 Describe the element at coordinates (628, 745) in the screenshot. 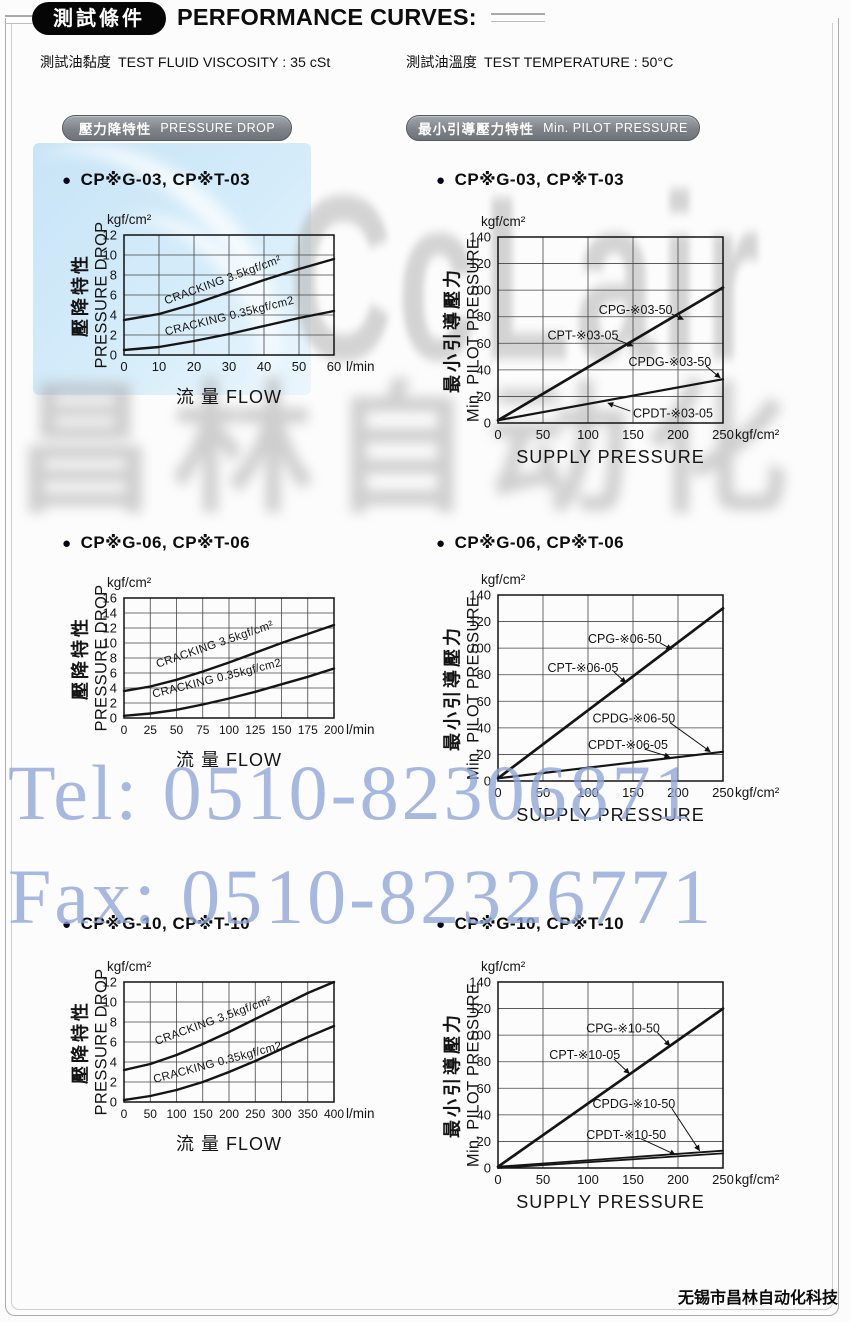

I see `series-label: CPDT-※06-05` at that location.